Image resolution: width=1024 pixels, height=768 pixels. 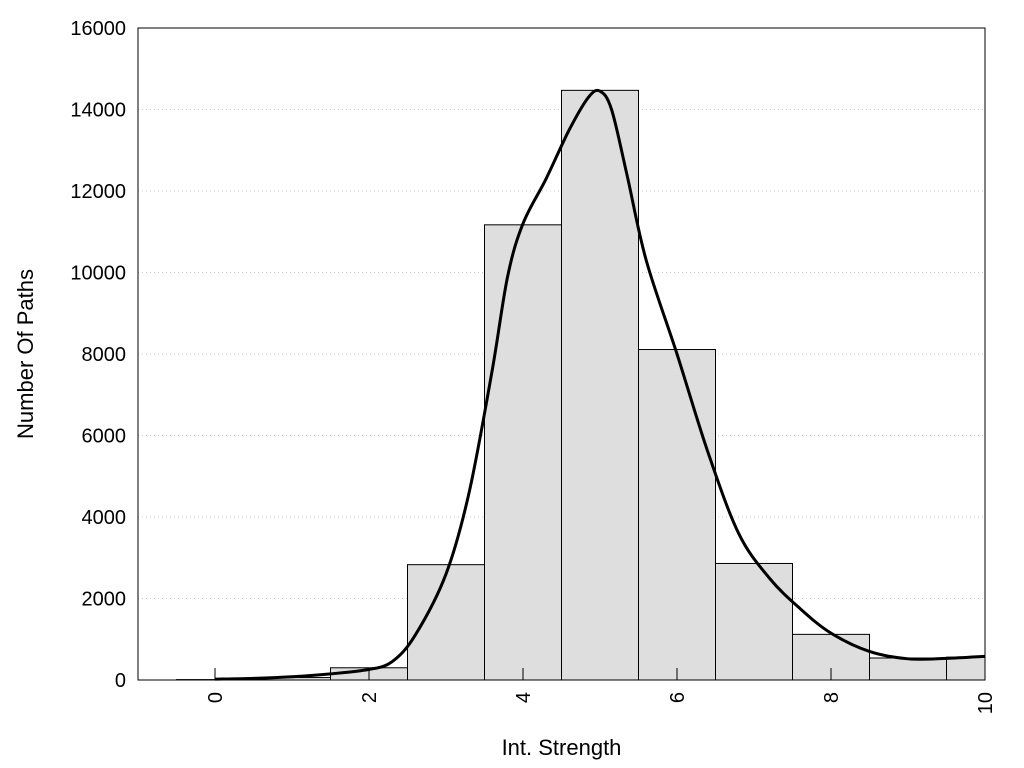 I want to click on y-tick-label: 6000, so click(x=104, y=437).